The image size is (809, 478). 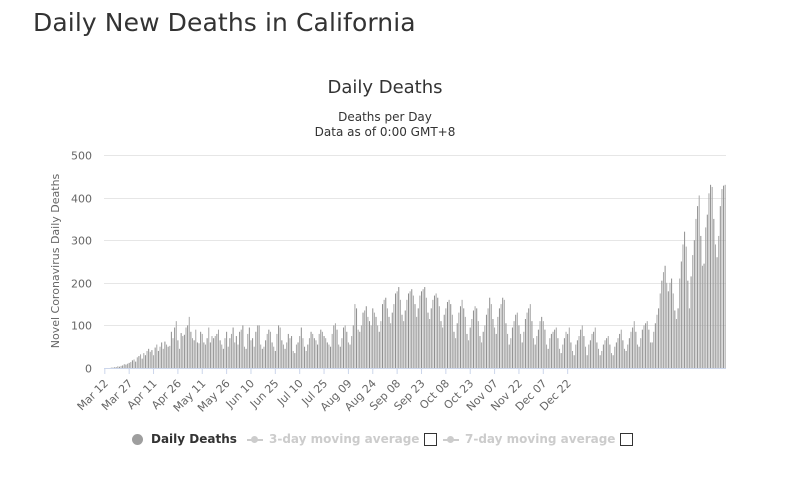 What do you see at coordinates (184, 439) in the screenshot?
I see `legend-item-daily-deaths: Daily Deaths` at bounding box center [184, 439].